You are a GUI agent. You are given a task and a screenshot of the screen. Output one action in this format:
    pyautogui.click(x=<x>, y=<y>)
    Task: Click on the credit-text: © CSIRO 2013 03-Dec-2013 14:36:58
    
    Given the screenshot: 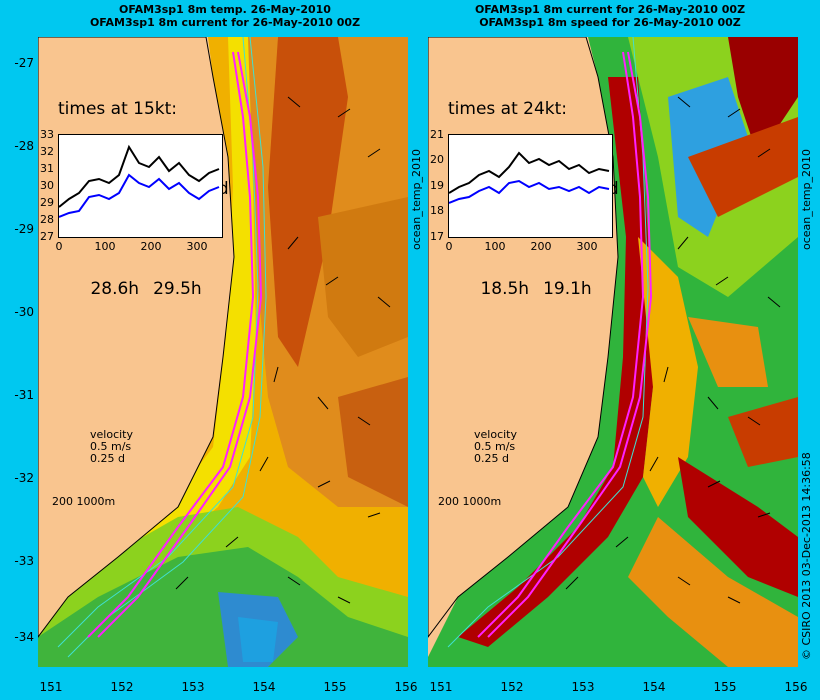 What is the action you would take?
    pyautogui.click(x=806, y=556)
    